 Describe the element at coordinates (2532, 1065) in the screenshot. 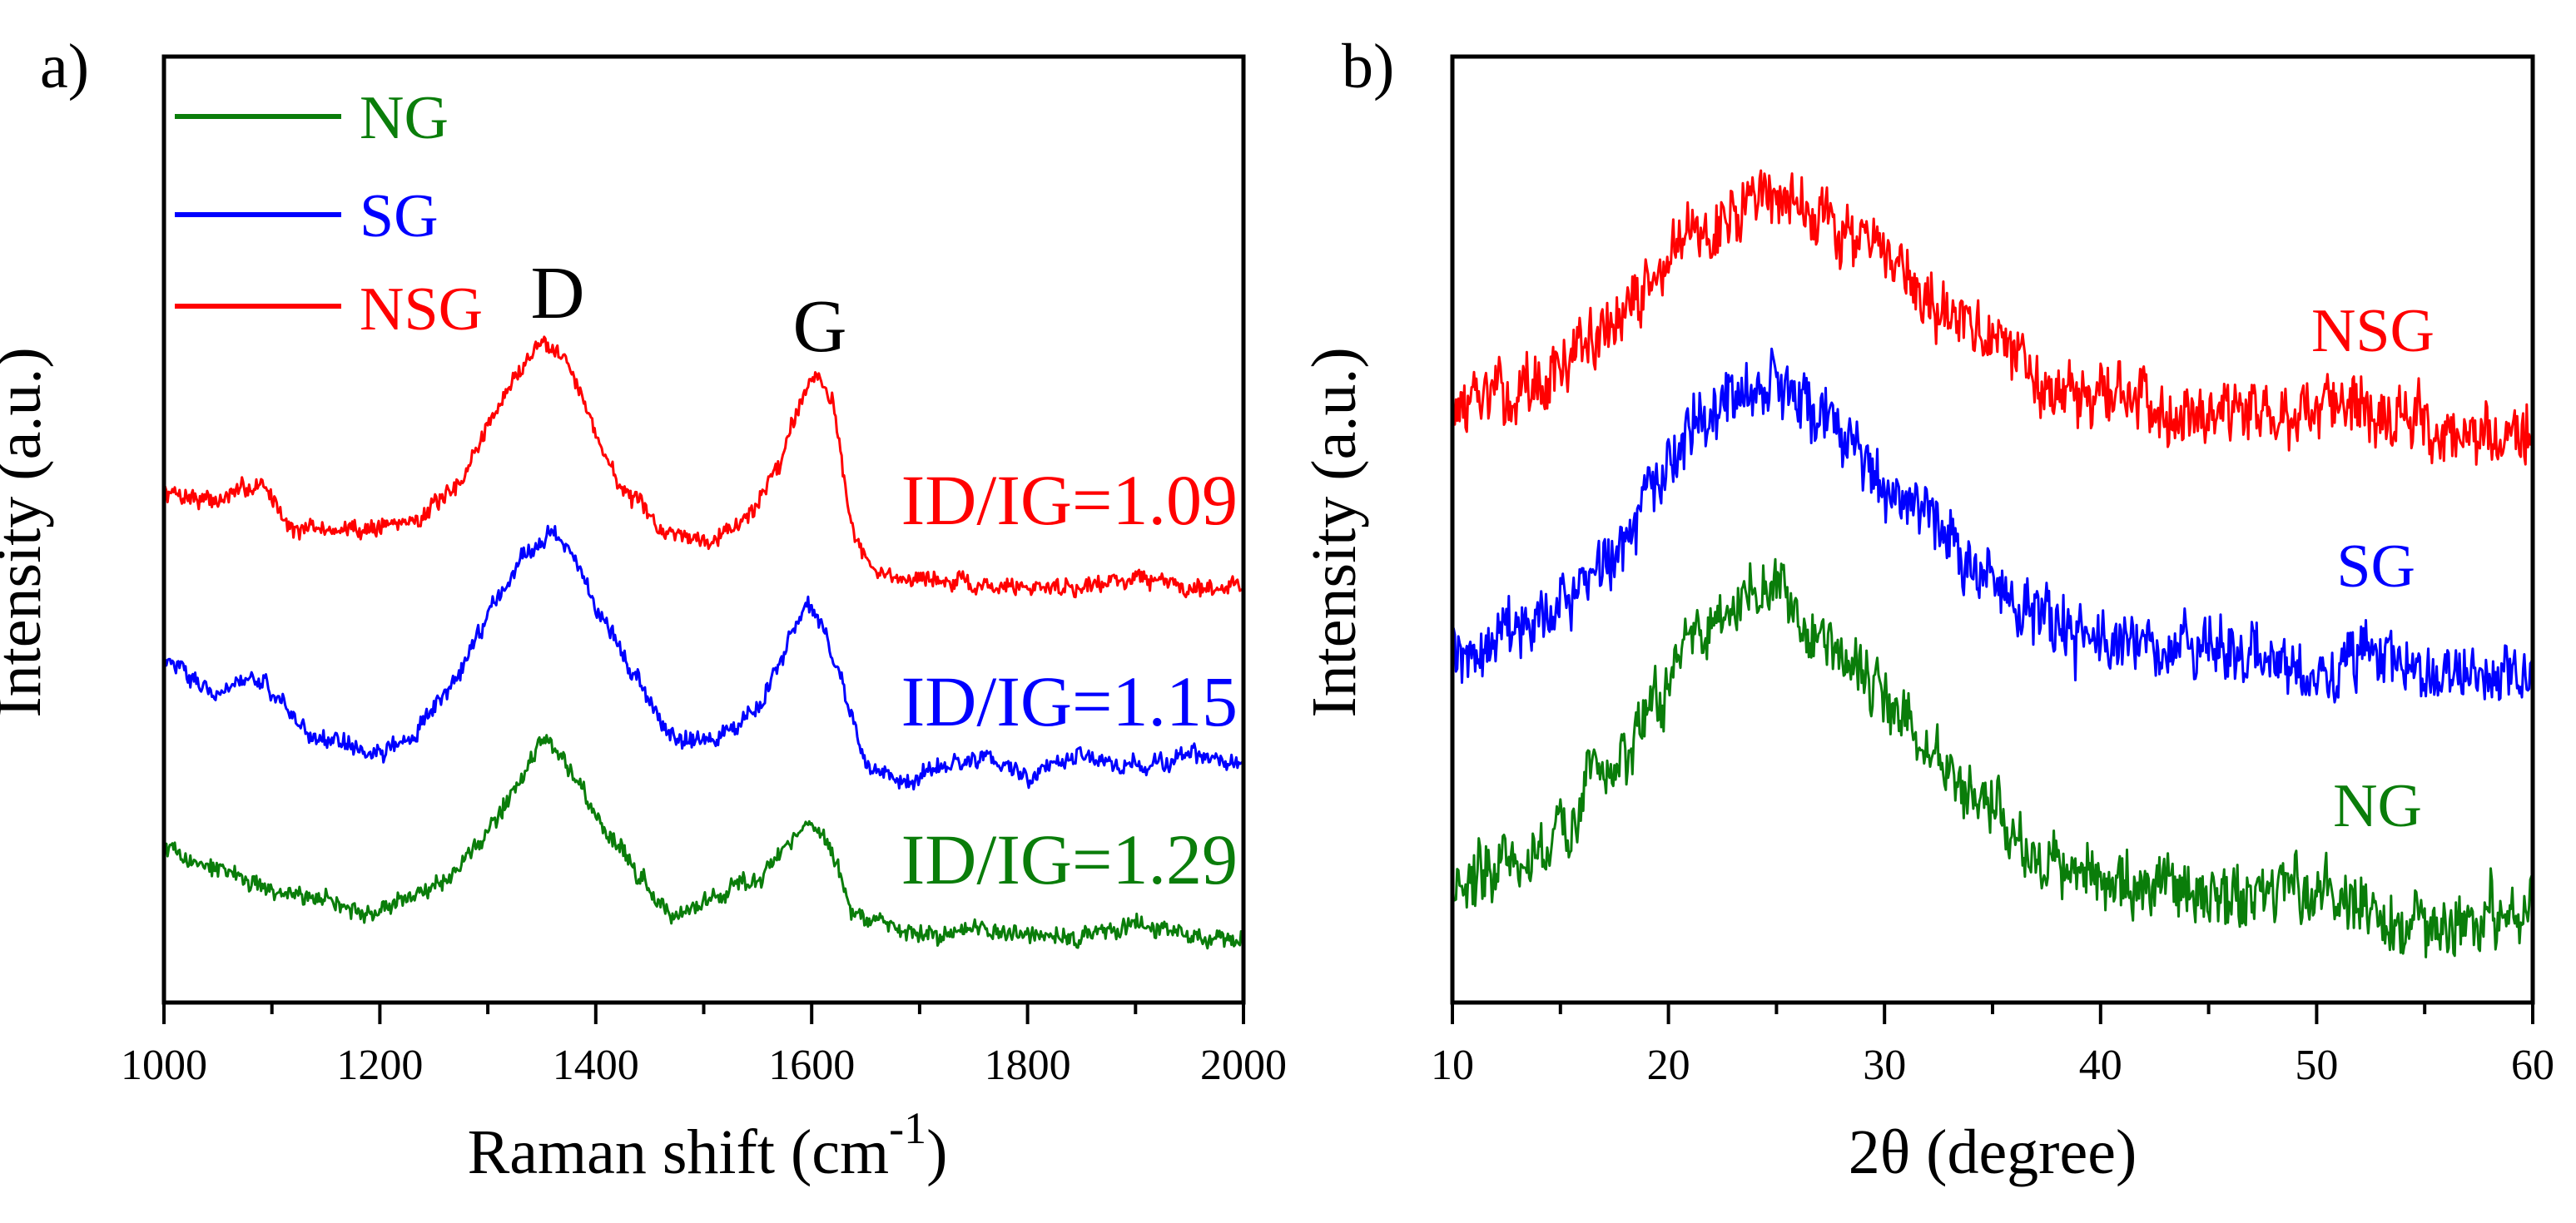

I see `x-tick-label: 60` at that location.